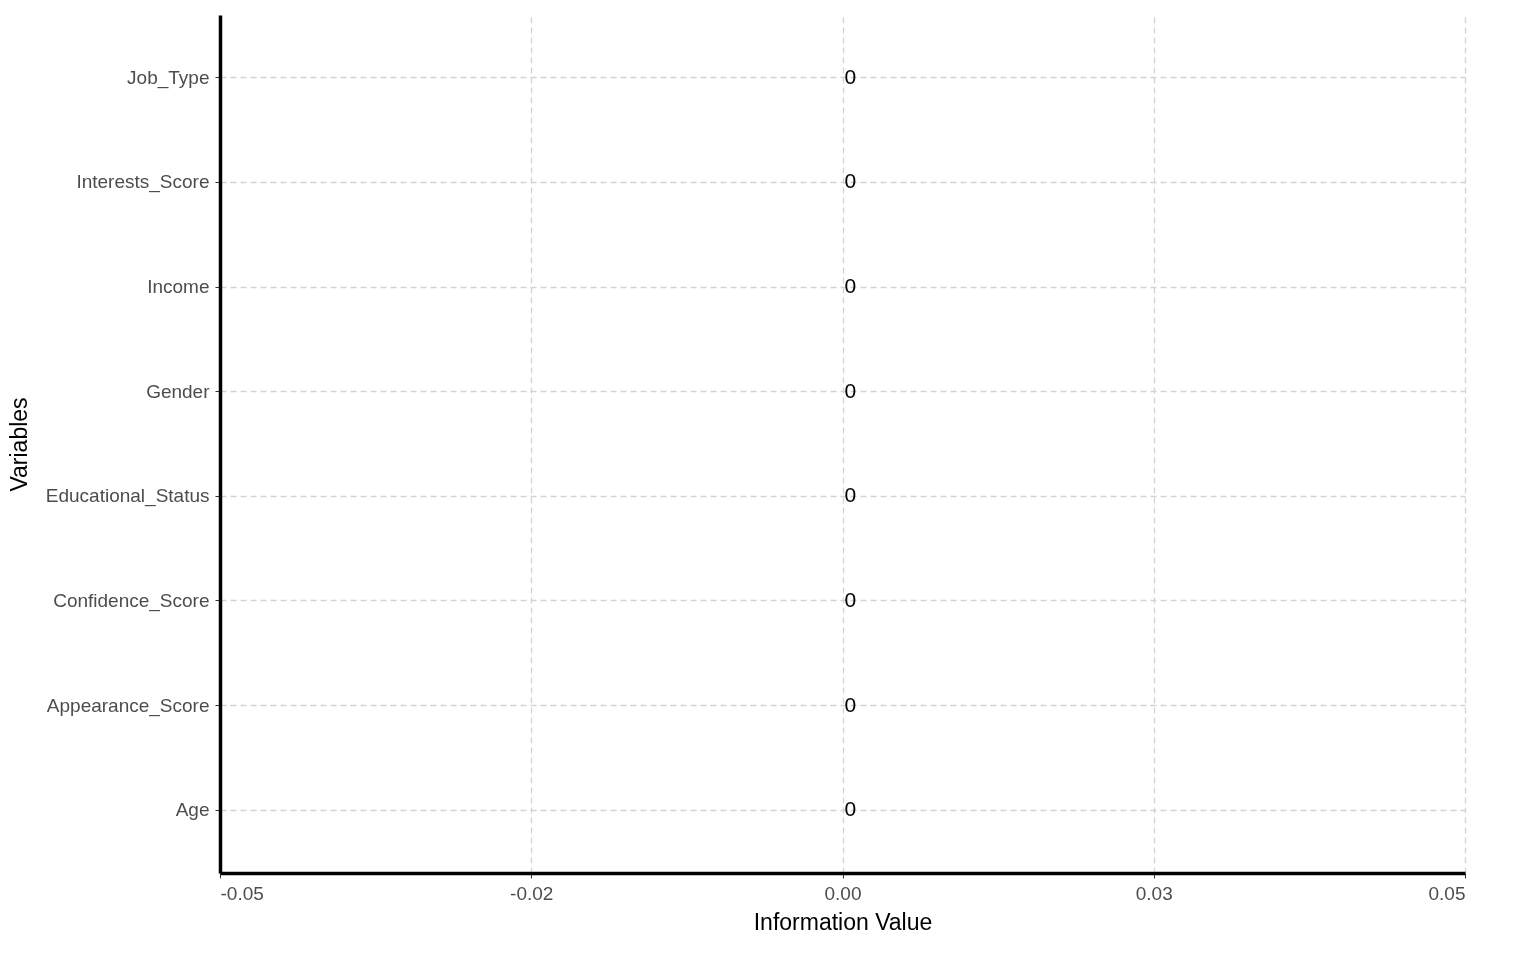  I want to click on x-tick-label: 0.05, so click(1447, 893).